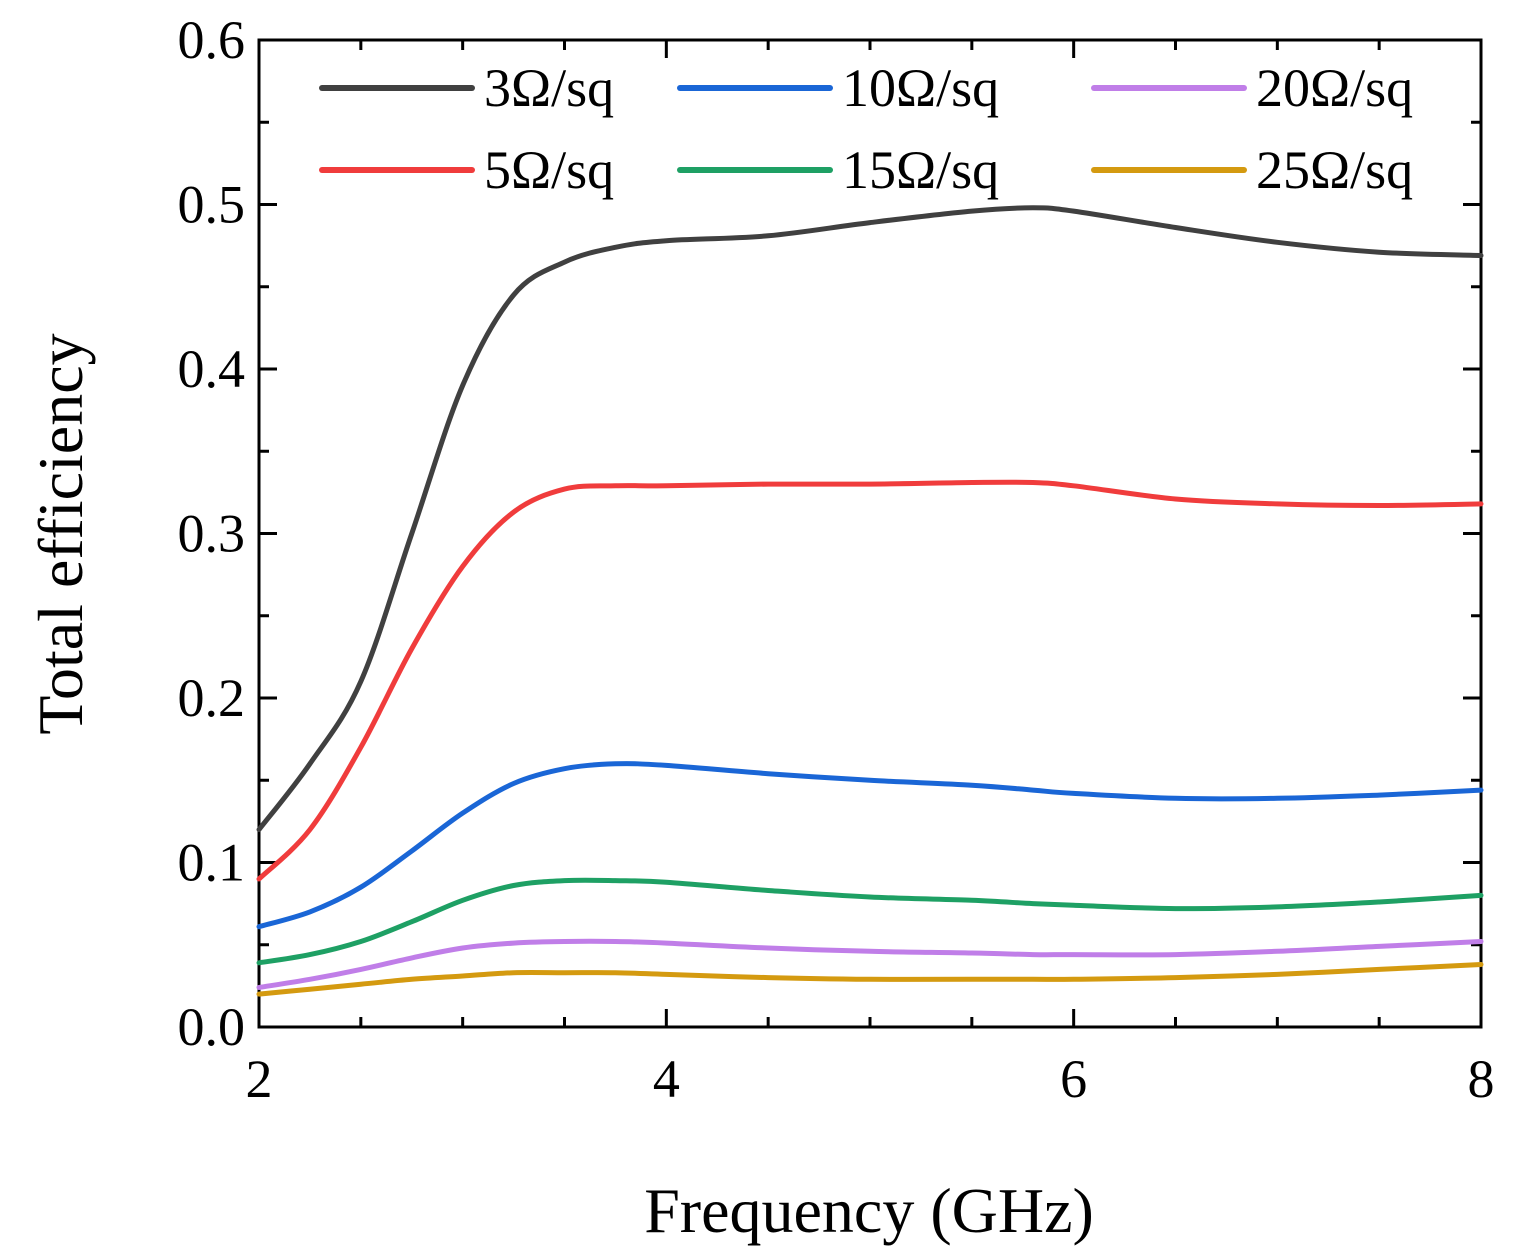  What do you see at coordinates (869, 1210) in the screenshot?
I see `x-axis-title: Frequency (GHz)` at bounding box center [869, 1210].